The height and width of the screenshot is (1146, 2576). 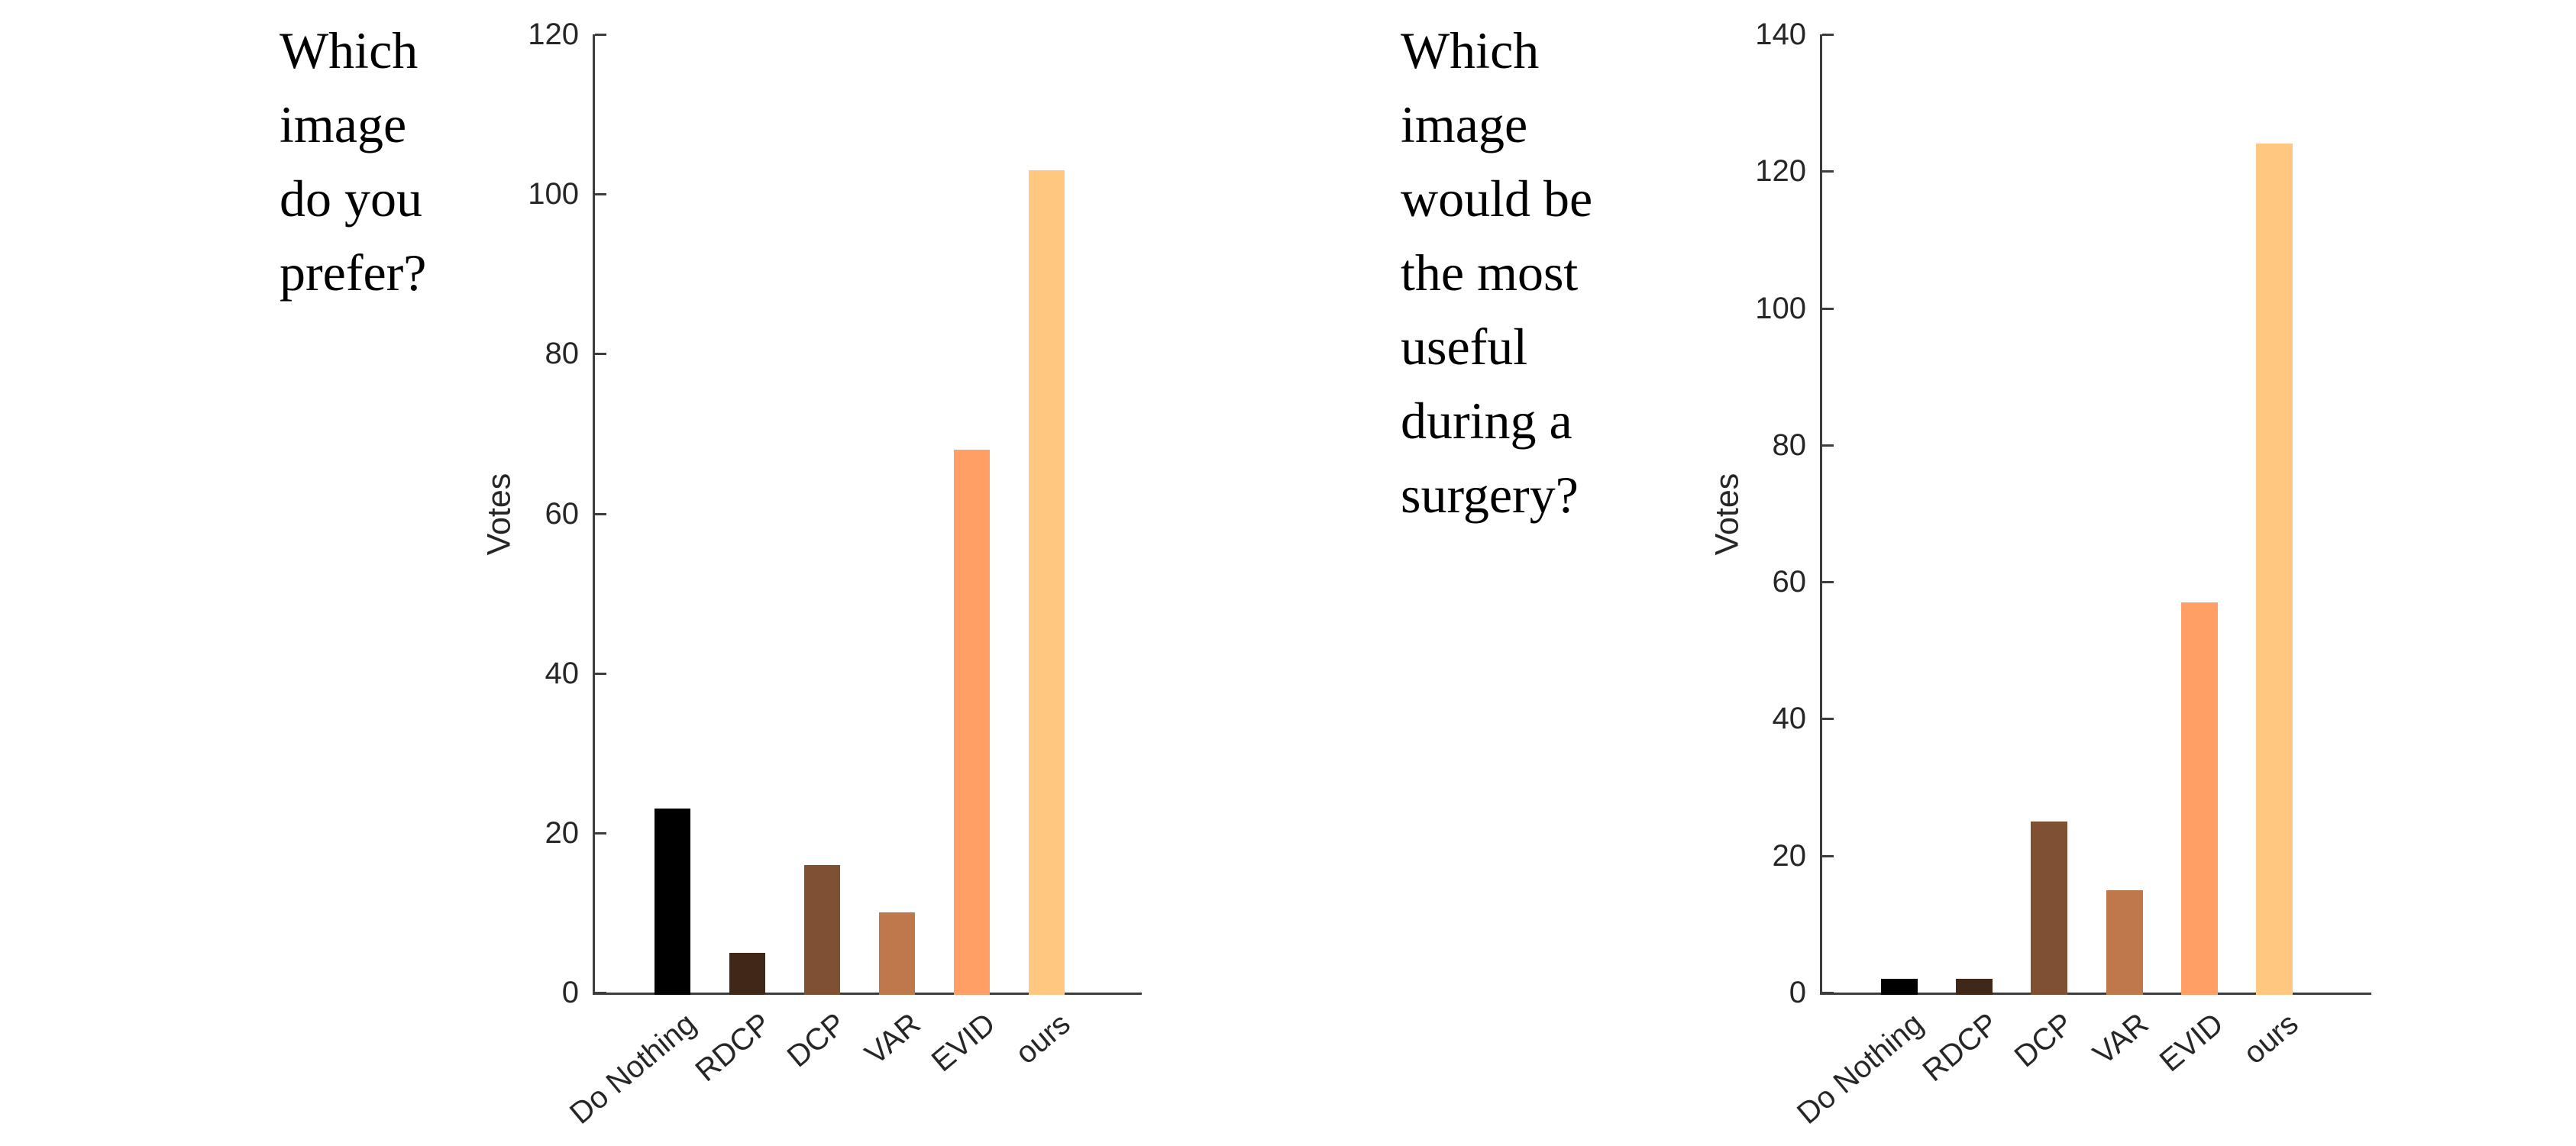 I want to click on chart-question-line: do you, so click(x=351, y=198).